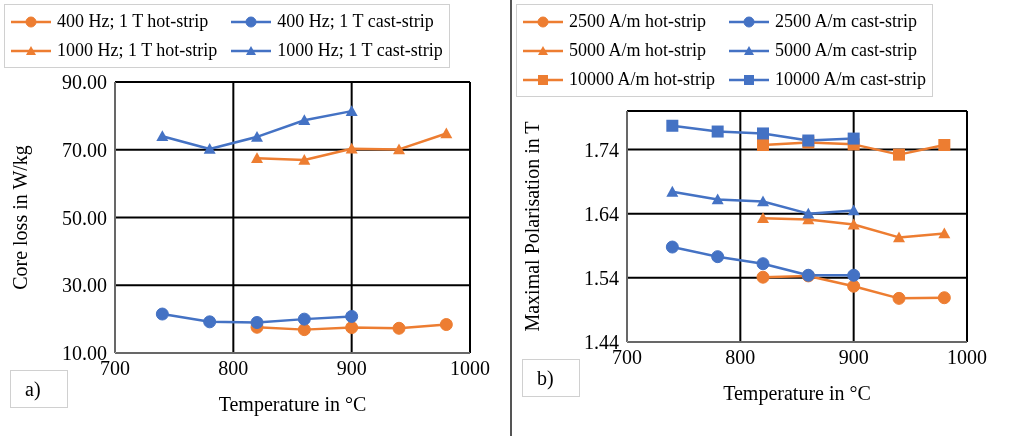  What do you see at coordinates (638, 50) in the screenshot?
I see `legend-label: 5000 A/m hot-strip` at bounding box center [638, 50].